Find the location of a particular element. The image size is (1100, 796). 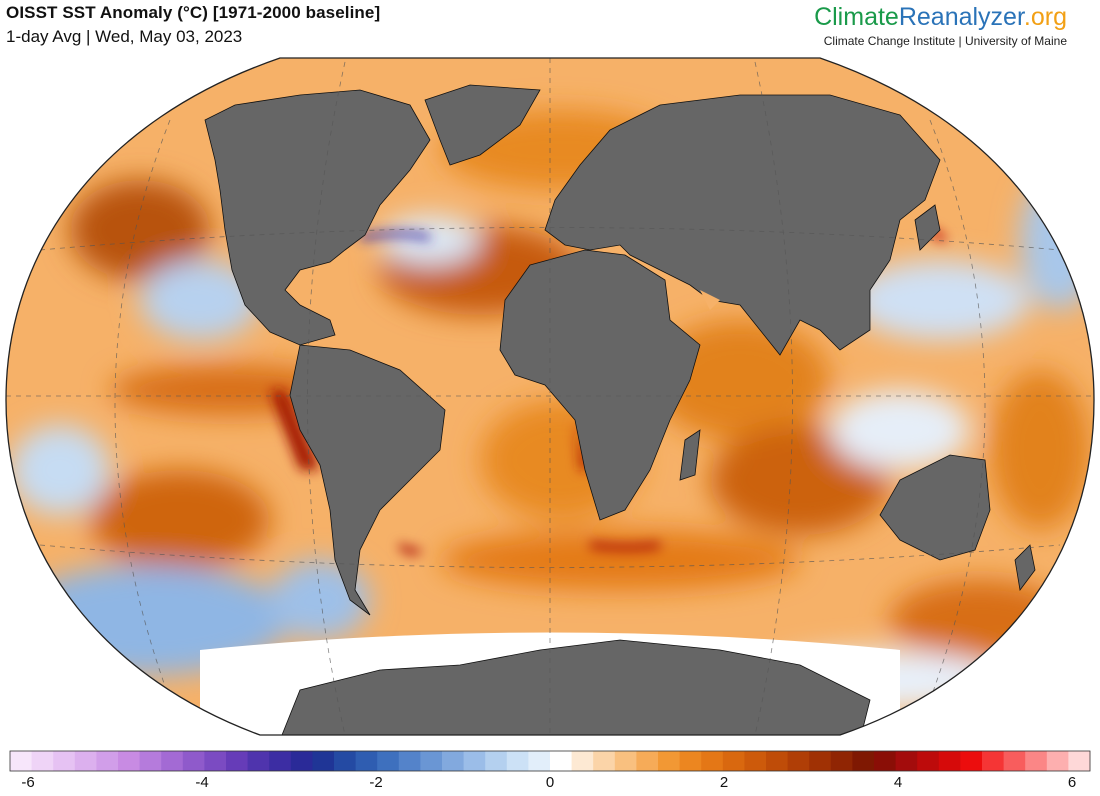

africa is located at coordinates (600, 385).